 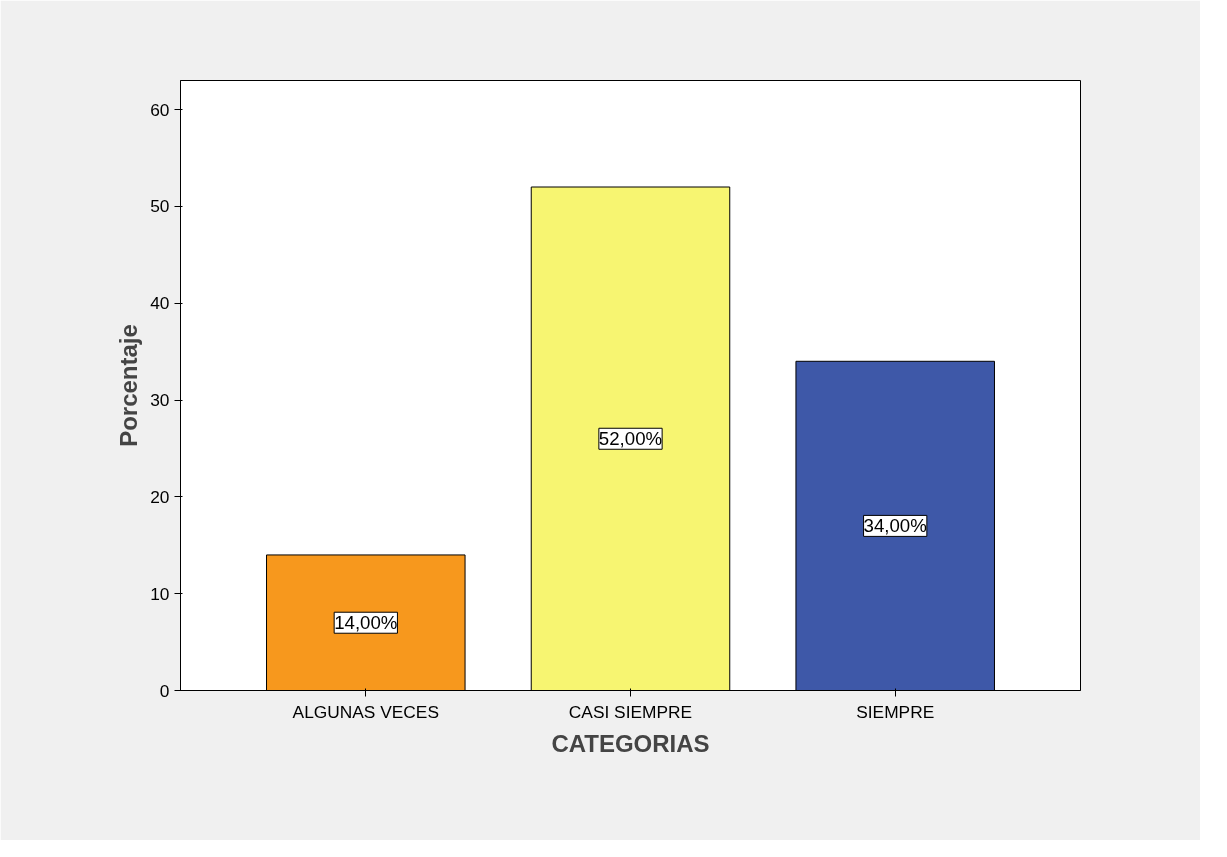 What do you see at coordinates (160, 303) in the screenshot?
I see `y-tick-label: 40` at bounding box center [160, 303].